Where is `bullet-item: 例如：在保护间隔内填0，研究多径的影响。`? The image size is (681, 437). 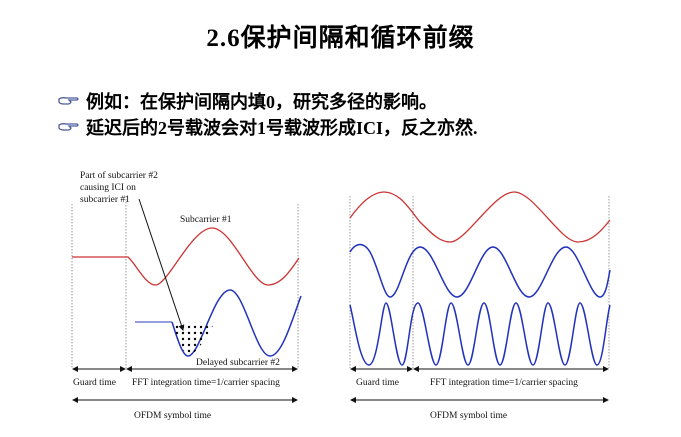 bullet-item: 例如：在保护间隔内填0，研究多径的影响。 is located at coordinates (268, 101).